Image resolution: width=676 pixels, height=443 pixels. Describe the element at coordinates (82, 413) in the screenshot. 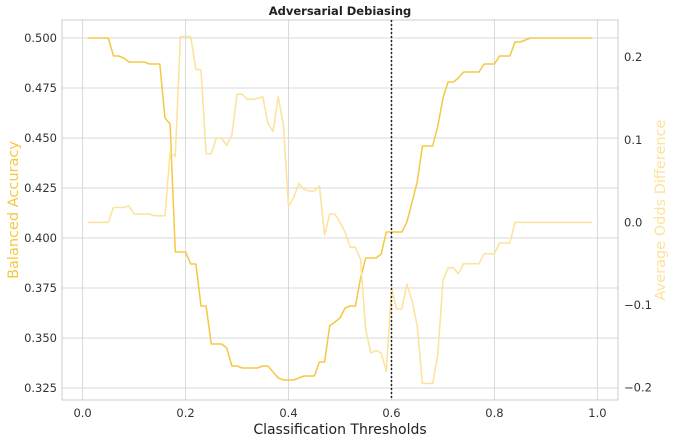

I see `x-tick-label: 0.0` at that location.